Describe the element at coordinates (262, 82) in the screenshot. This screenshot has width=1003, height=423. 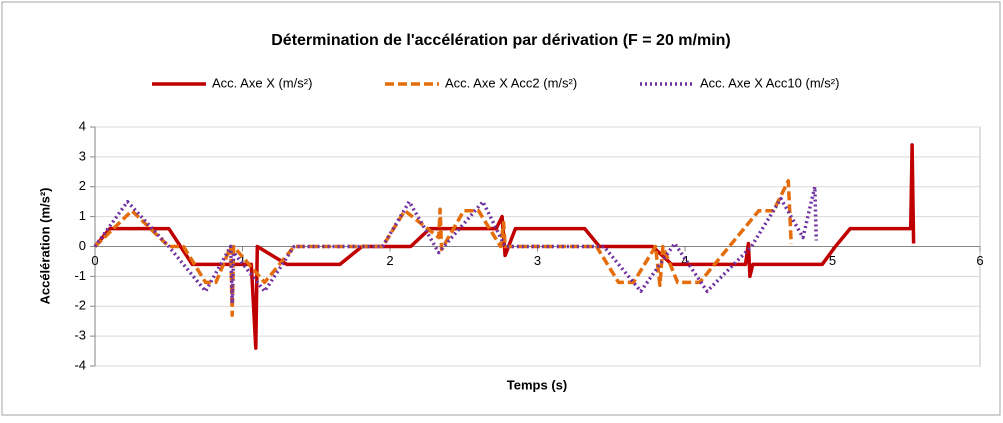
I see `legend-label: Acc. Axe X (m/s²)` at that location.